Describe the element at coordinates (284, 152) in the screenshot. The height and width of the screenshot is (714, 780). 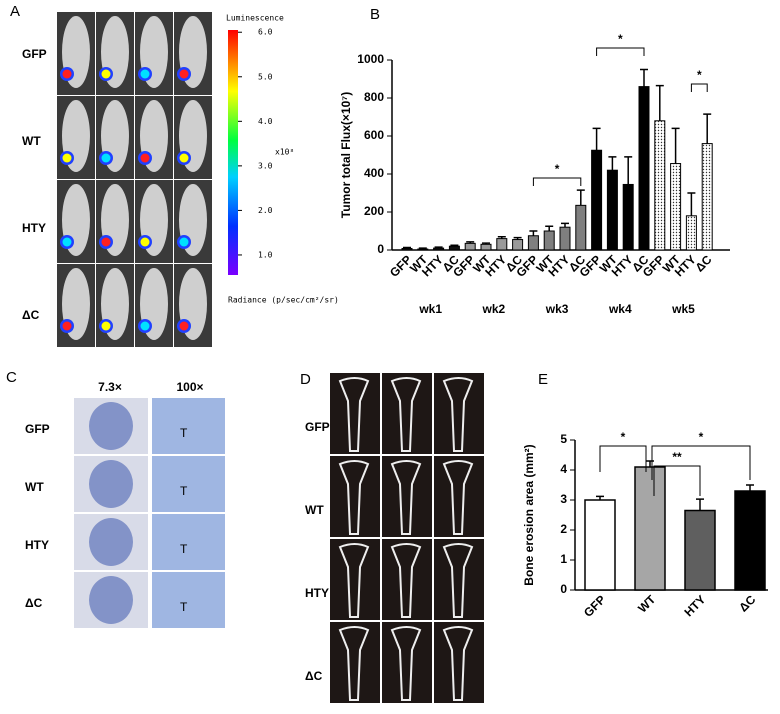
I see `colorbar-unit: x10⁸` at that location.